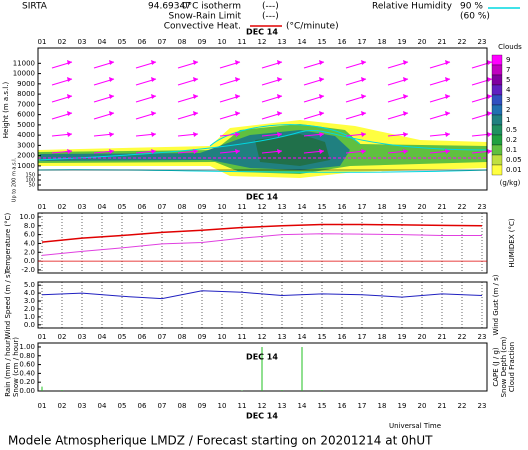  I want to click on y-tick-label: 3.0, so click(29, 301).